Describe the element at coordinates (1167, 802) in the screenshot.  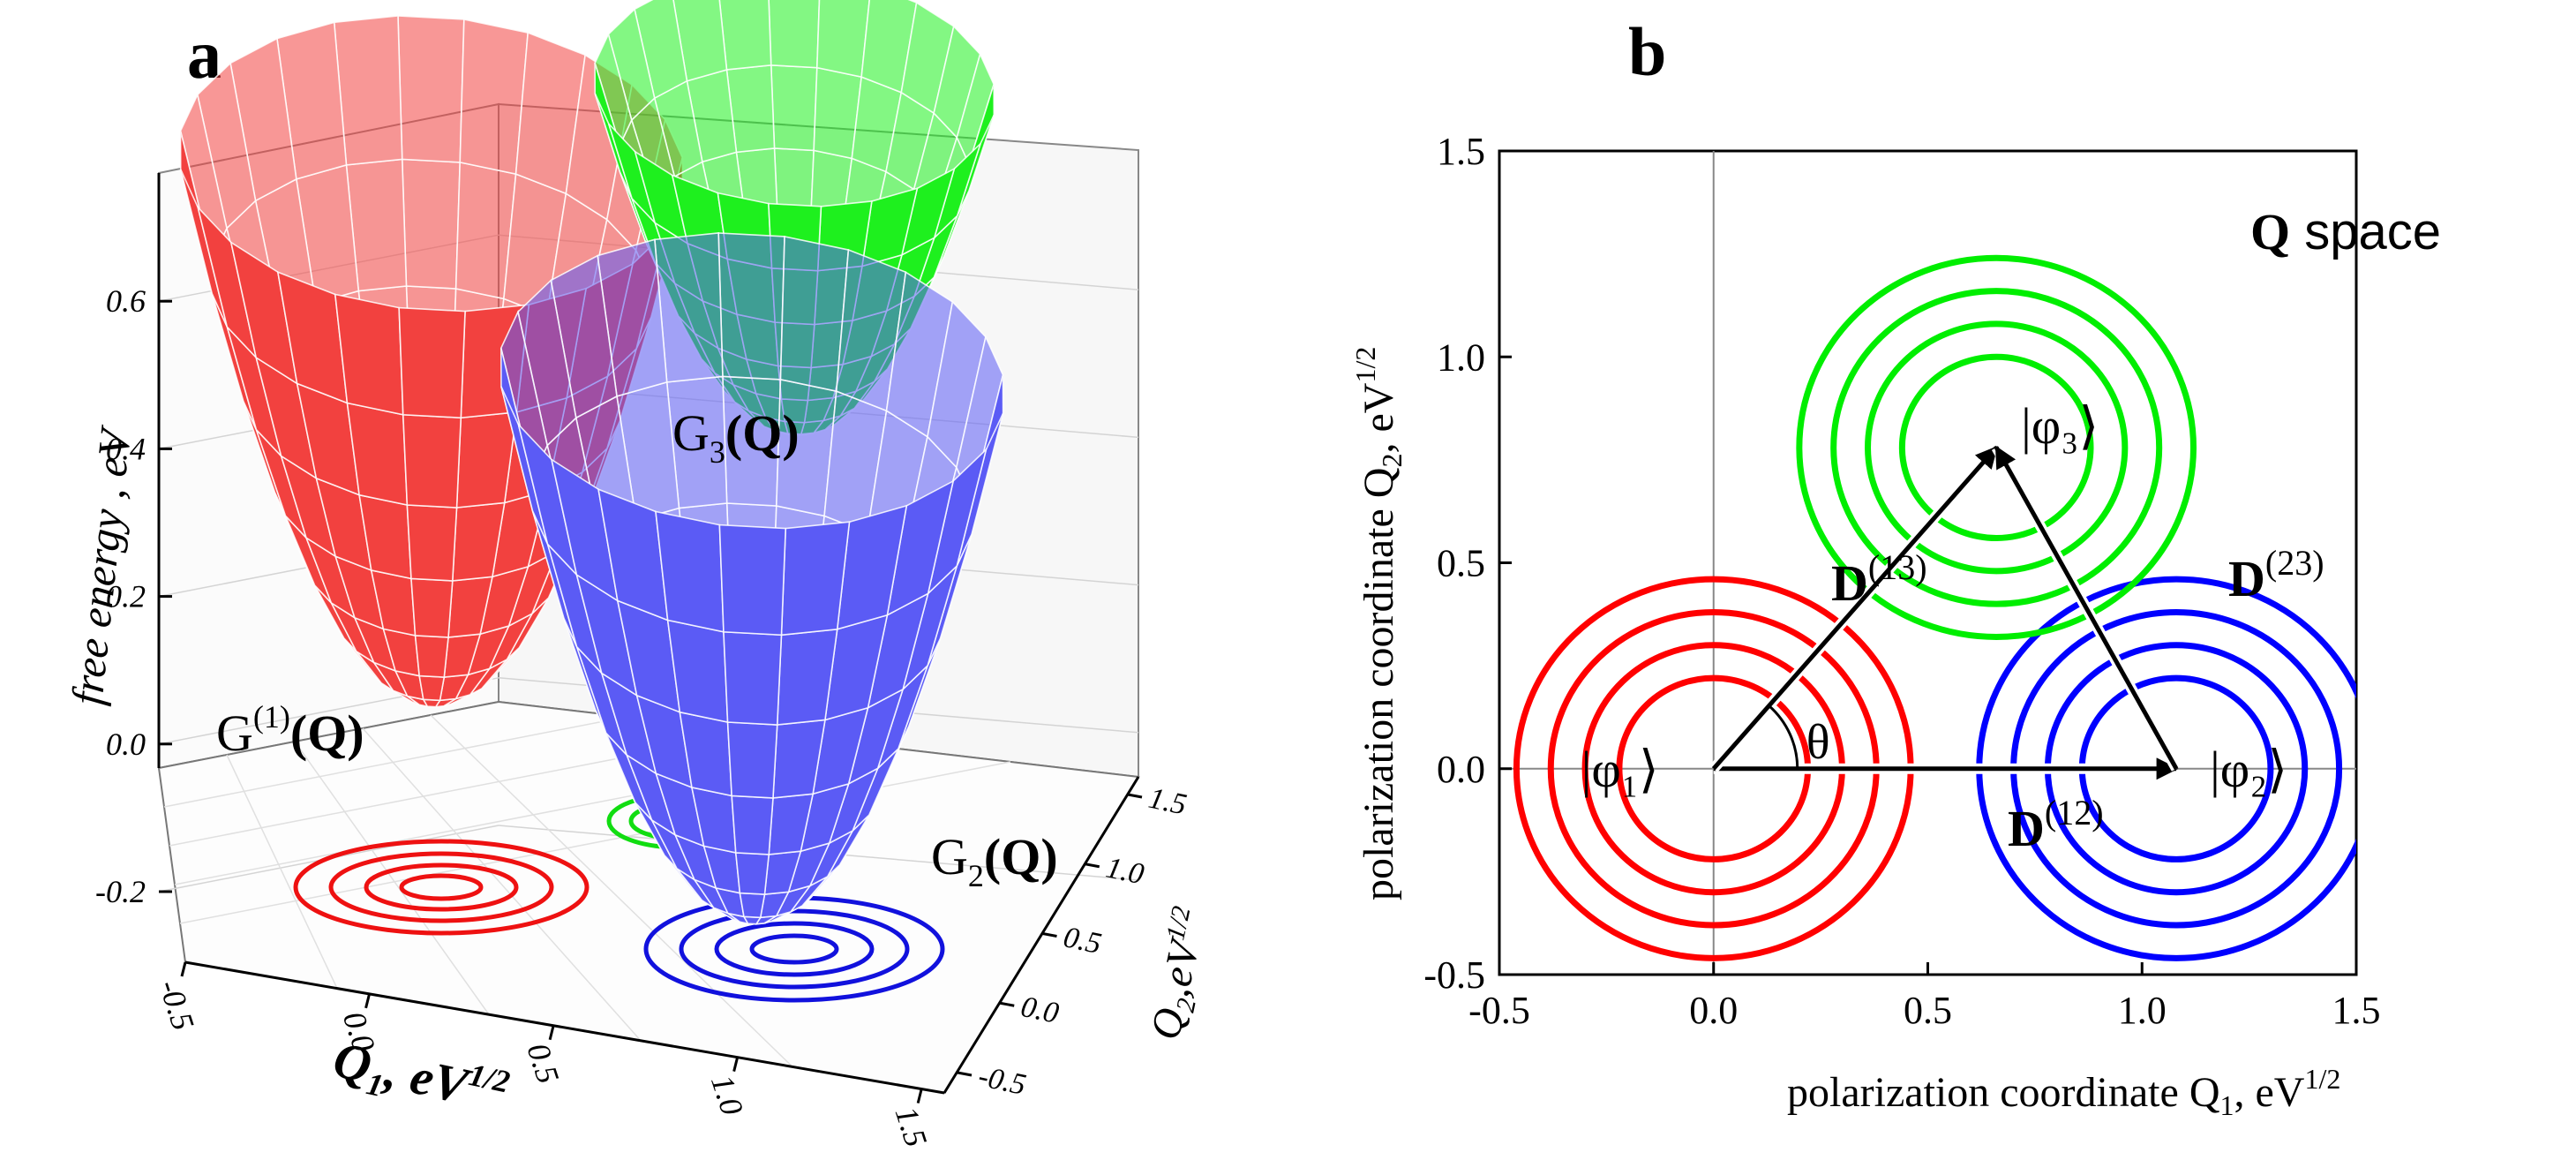
I see `y-tick-label: 1.5` at that location.